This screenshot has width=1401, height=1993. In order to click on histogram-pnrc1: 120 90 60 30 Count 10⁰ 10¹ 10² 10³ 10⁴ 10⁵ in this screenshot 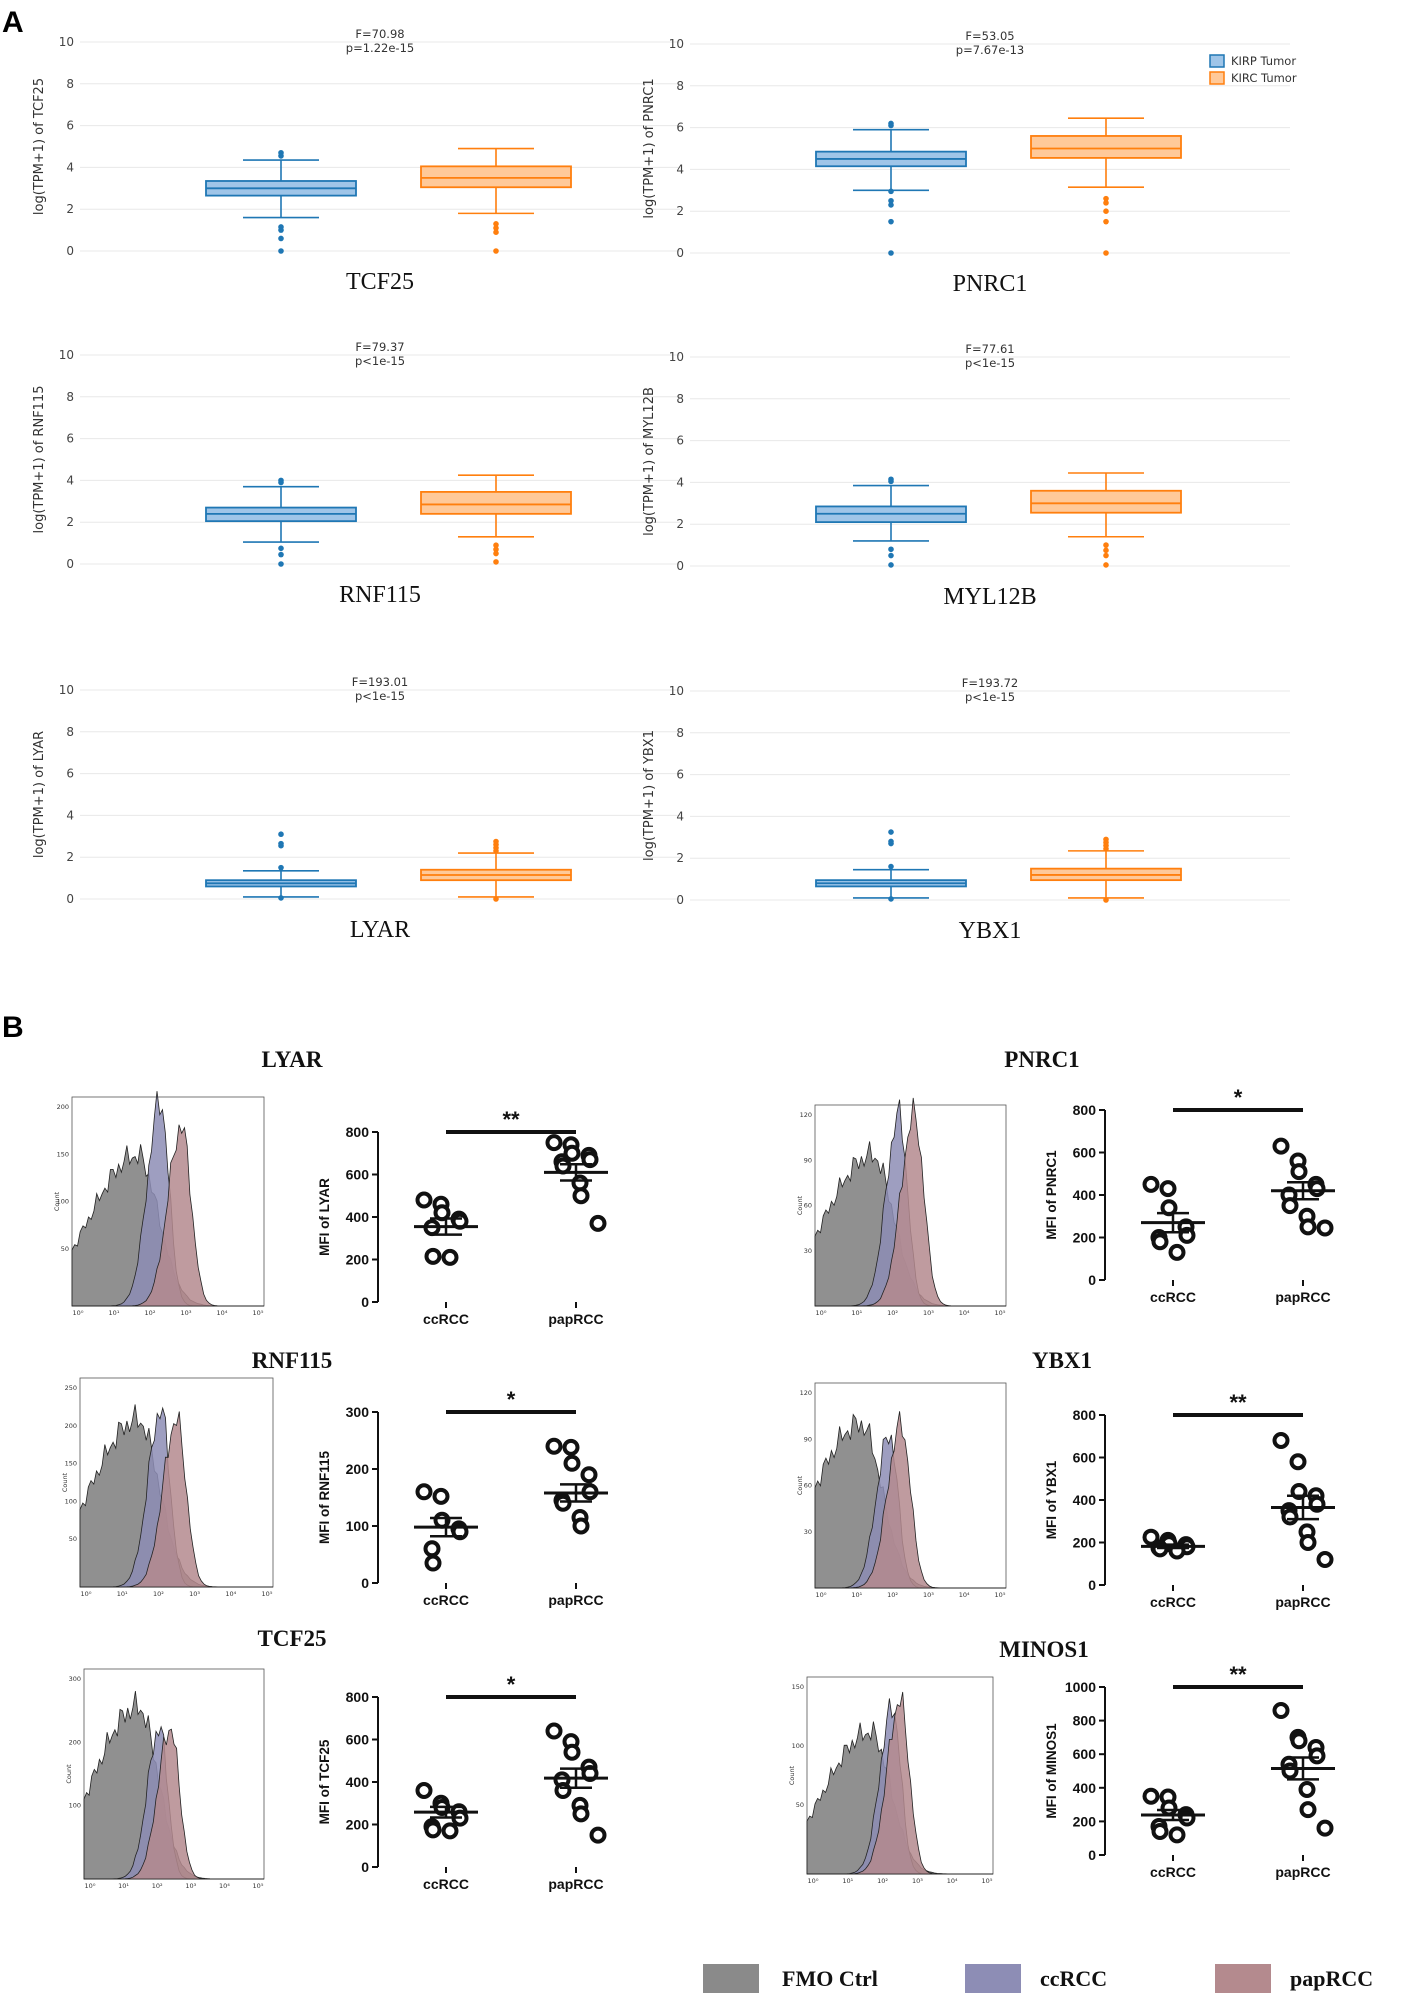, I will do `click(901, 1207)`.